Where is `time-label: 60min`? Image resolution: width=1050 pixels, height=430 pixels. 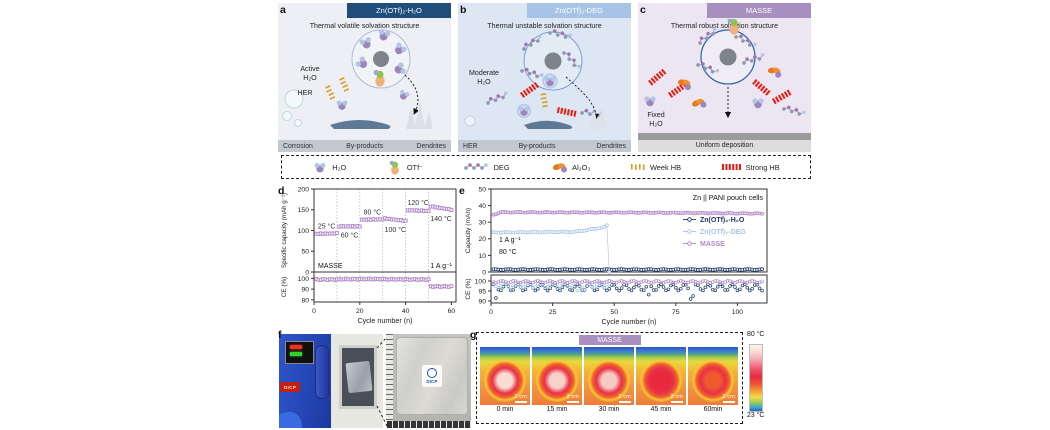 time-label: 60min is located at coordinates (713, 409).